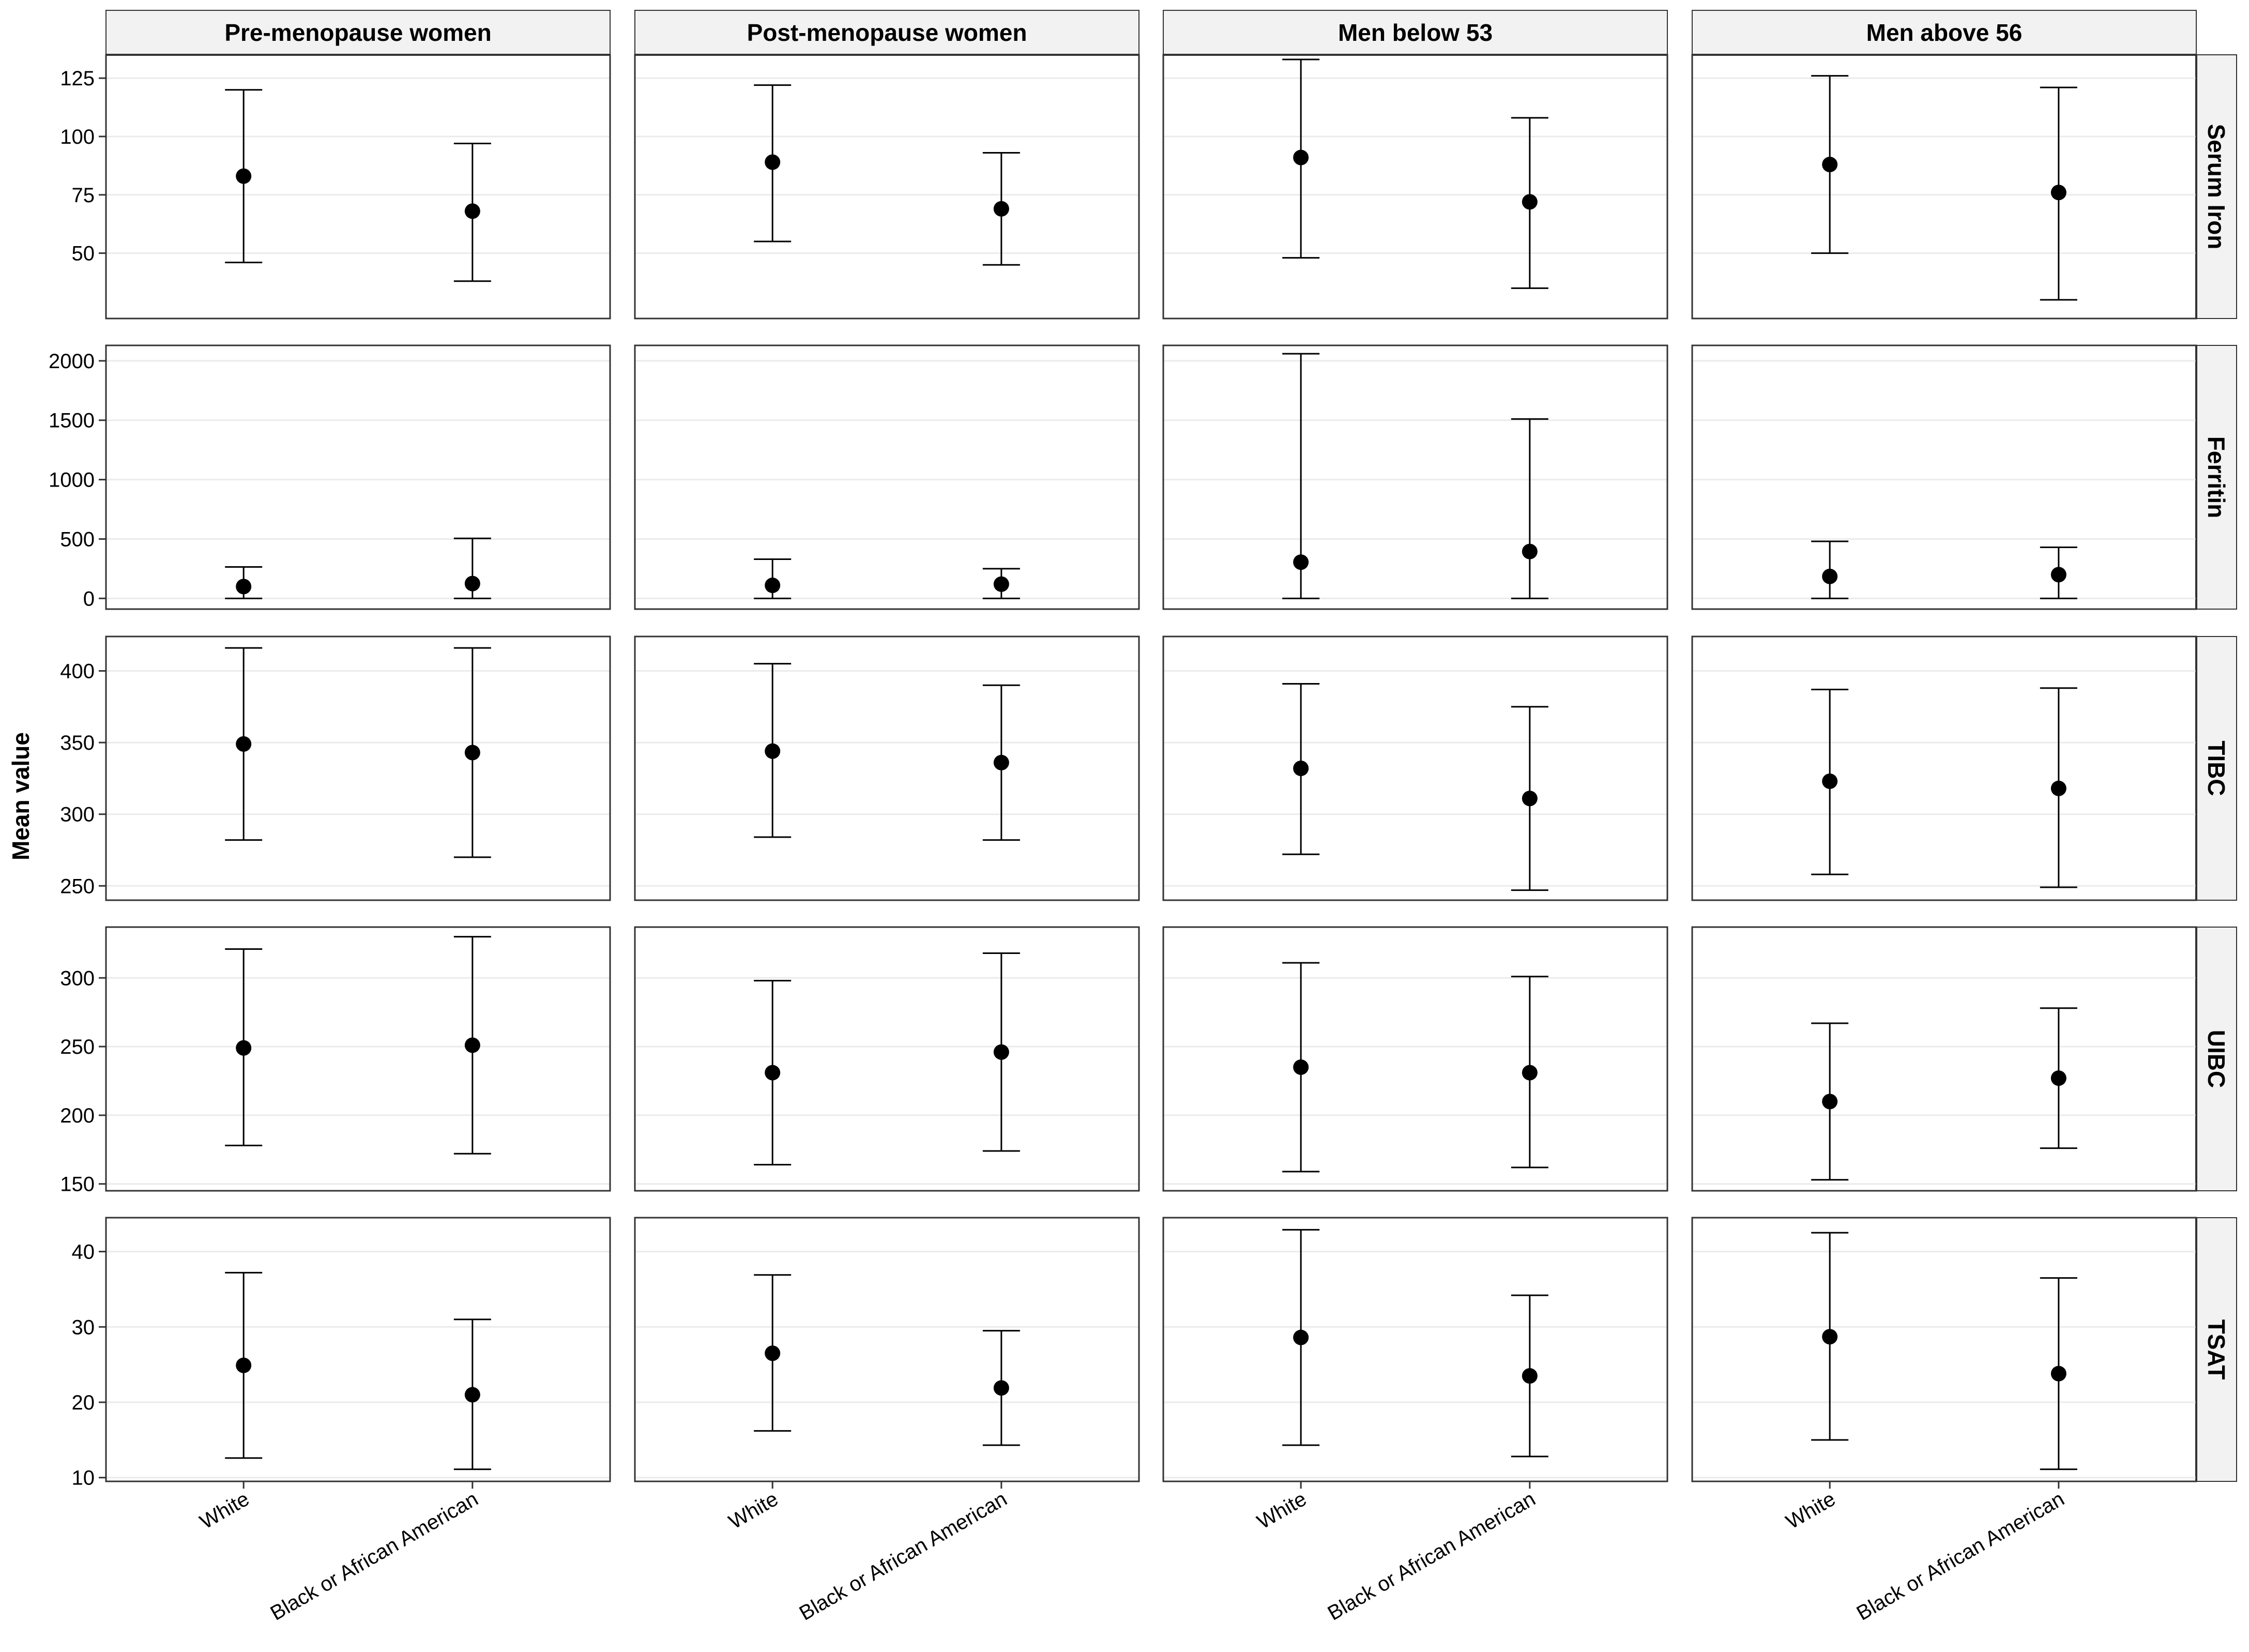  Describe the element at coordinates (83, 1327) in the screenshot. I see `y-tick-label: 30` at that location.